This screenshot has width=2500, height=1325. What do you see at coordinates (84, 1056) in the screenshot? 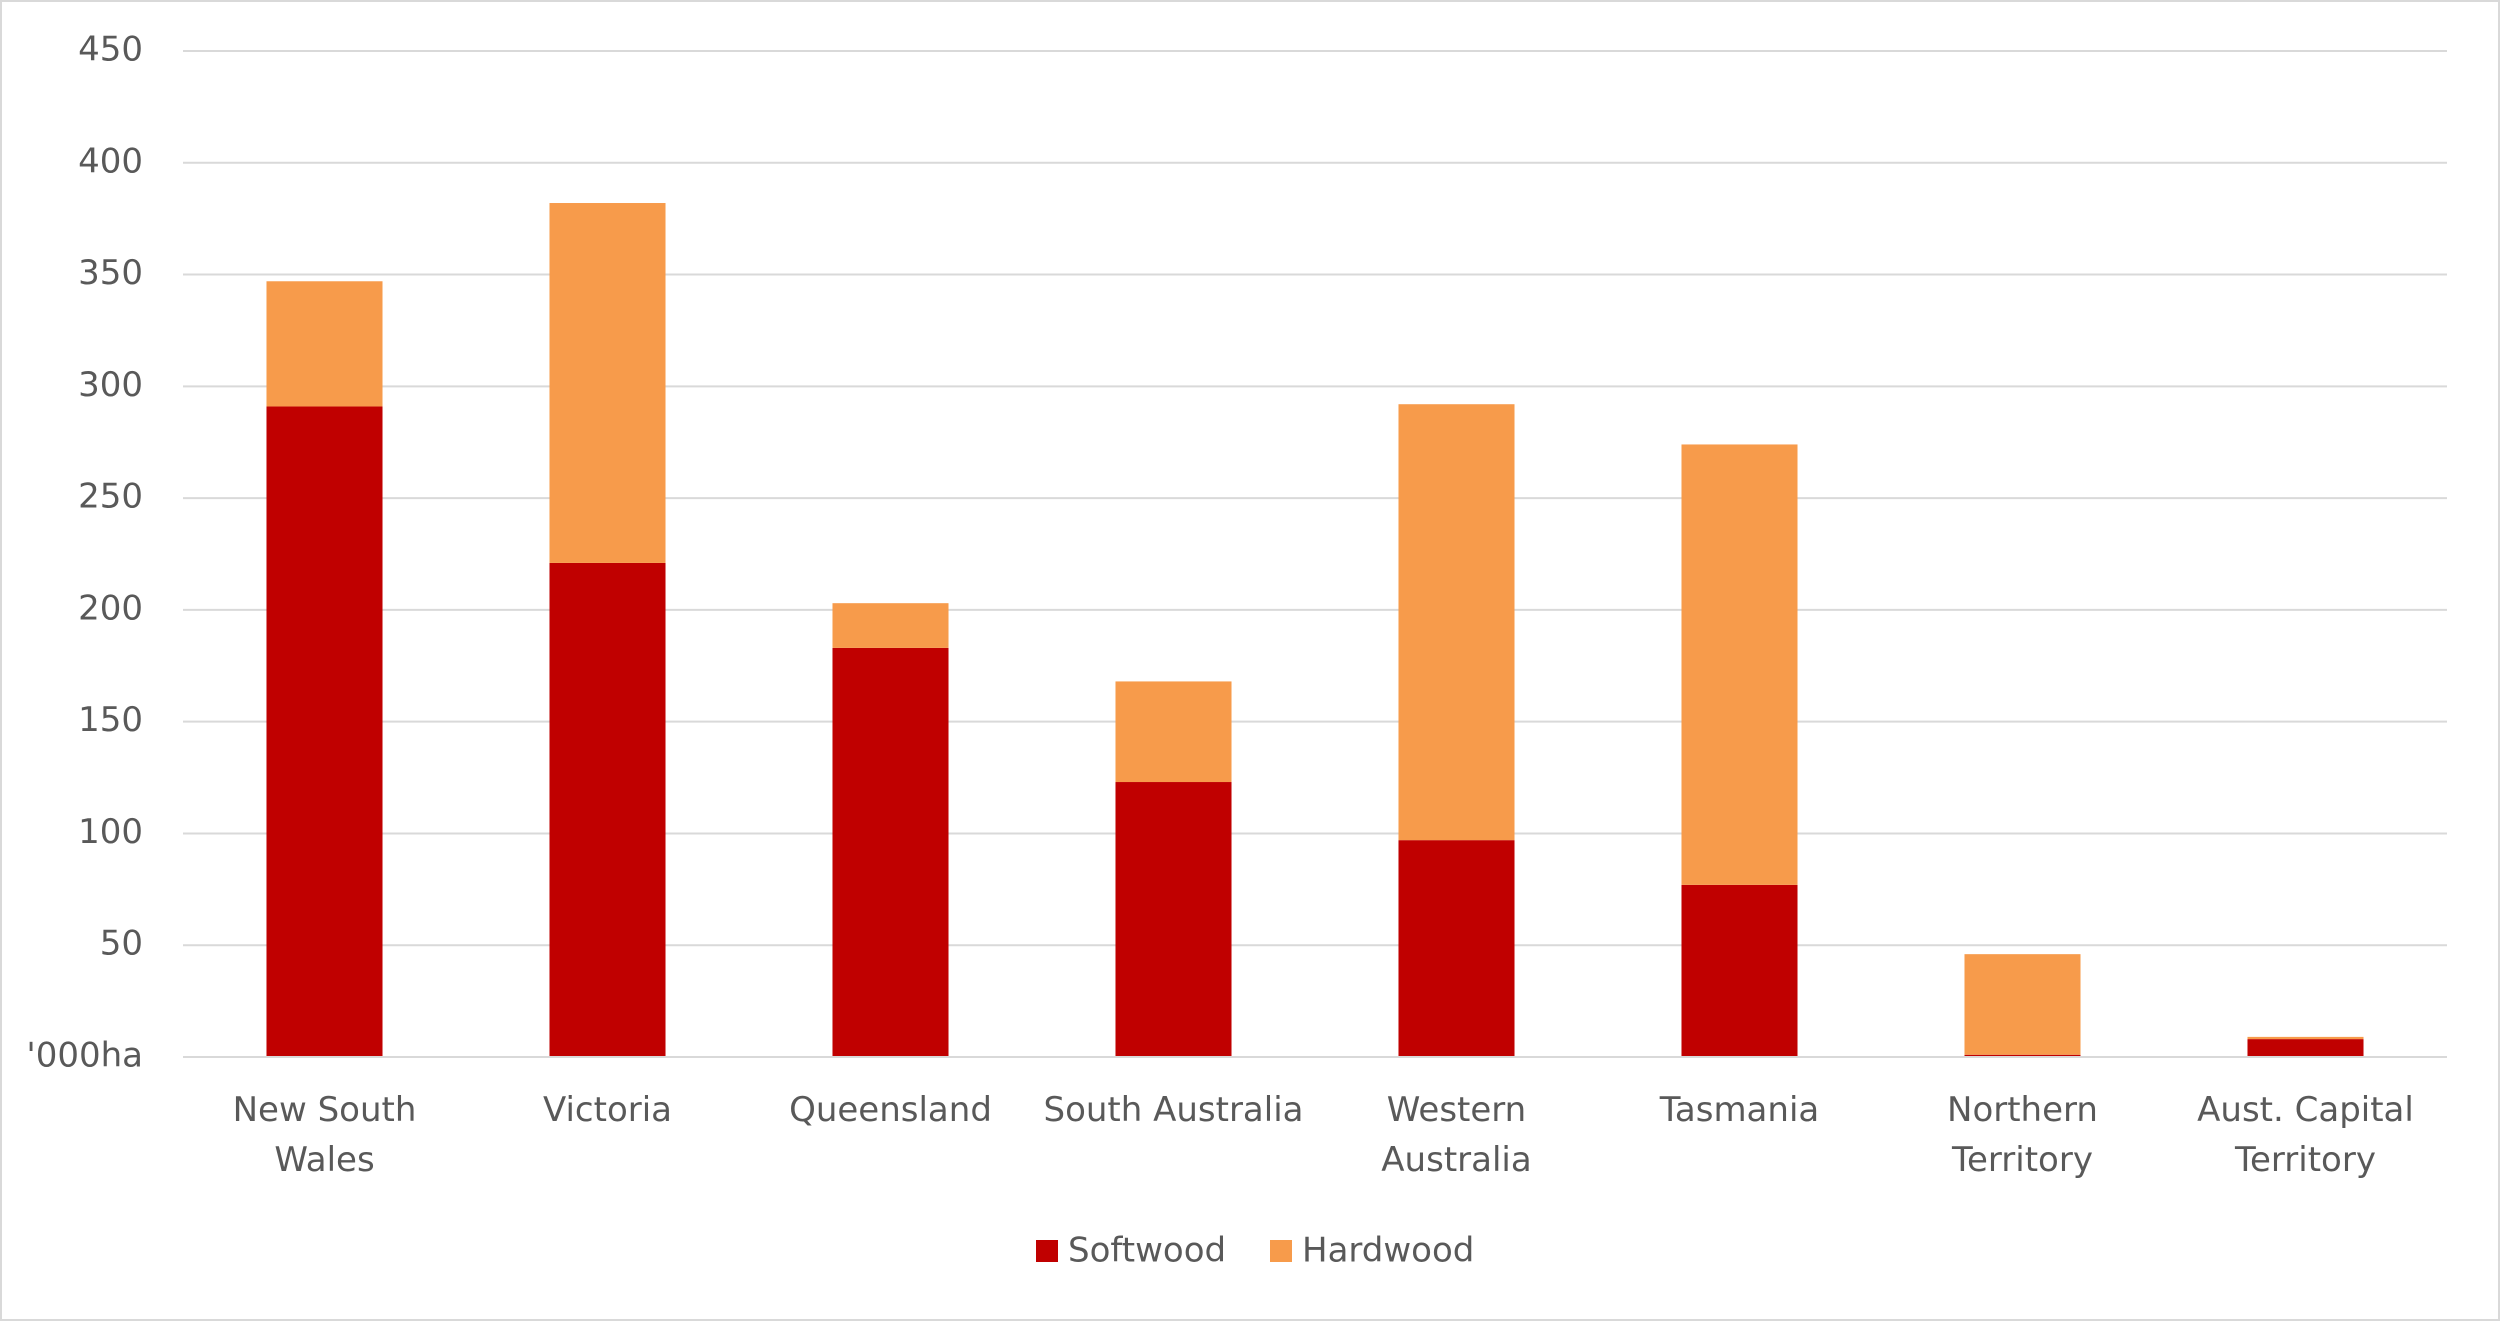
I see `y-tick-label: '000ha` at bounding box center [84, 1056].